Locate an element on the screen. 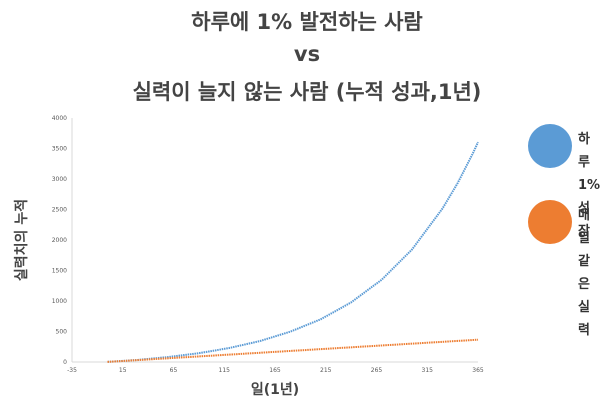 Image resolution: width=614 pixels, height=412 pixels. x-tick-label: 165 is located at coordinates (275, 370).